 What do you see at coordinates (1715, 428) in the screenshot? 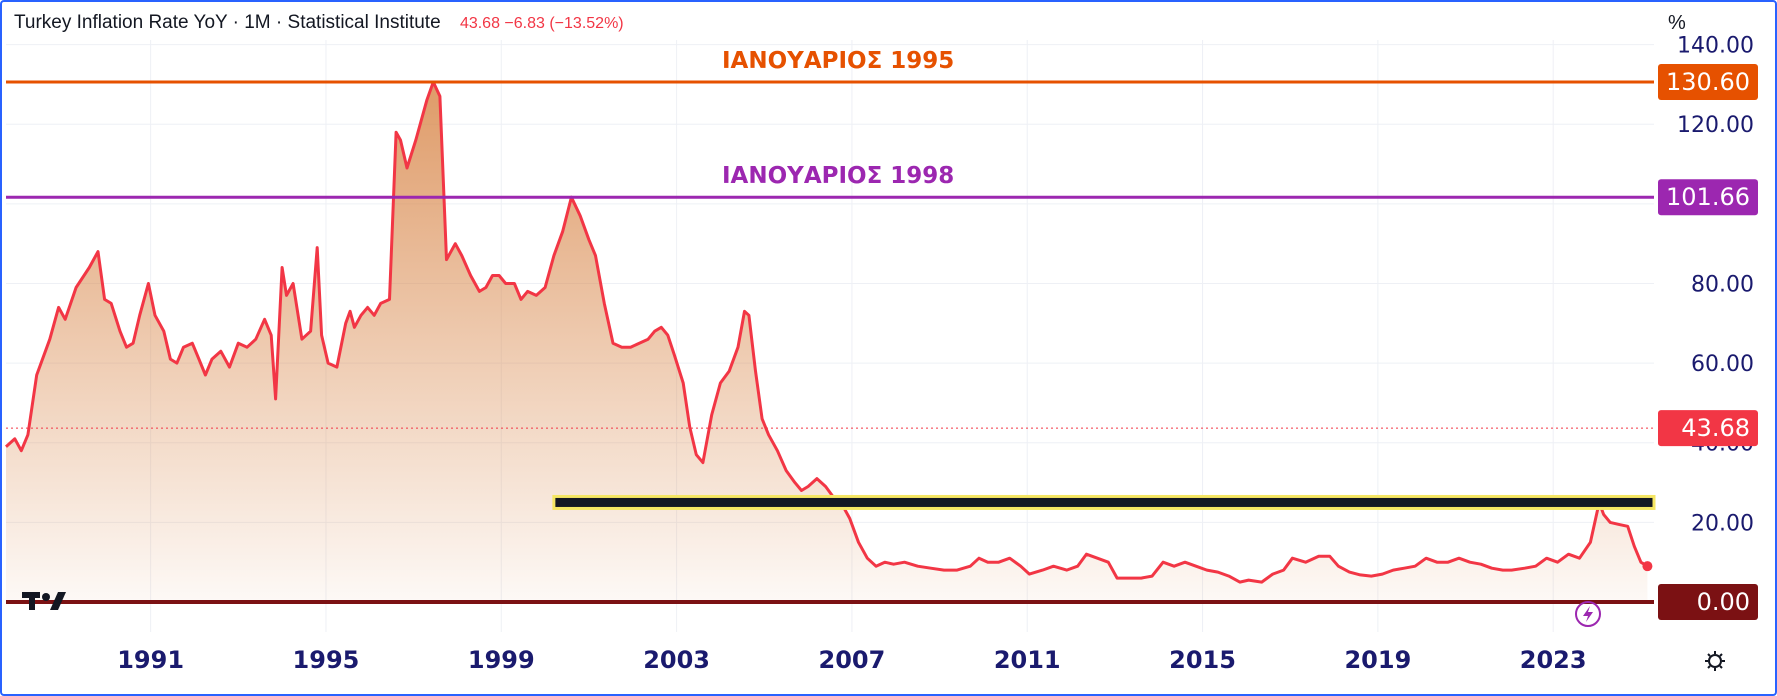
I see `price-tag-label: 43.68` at bounding box center [1715, 428].